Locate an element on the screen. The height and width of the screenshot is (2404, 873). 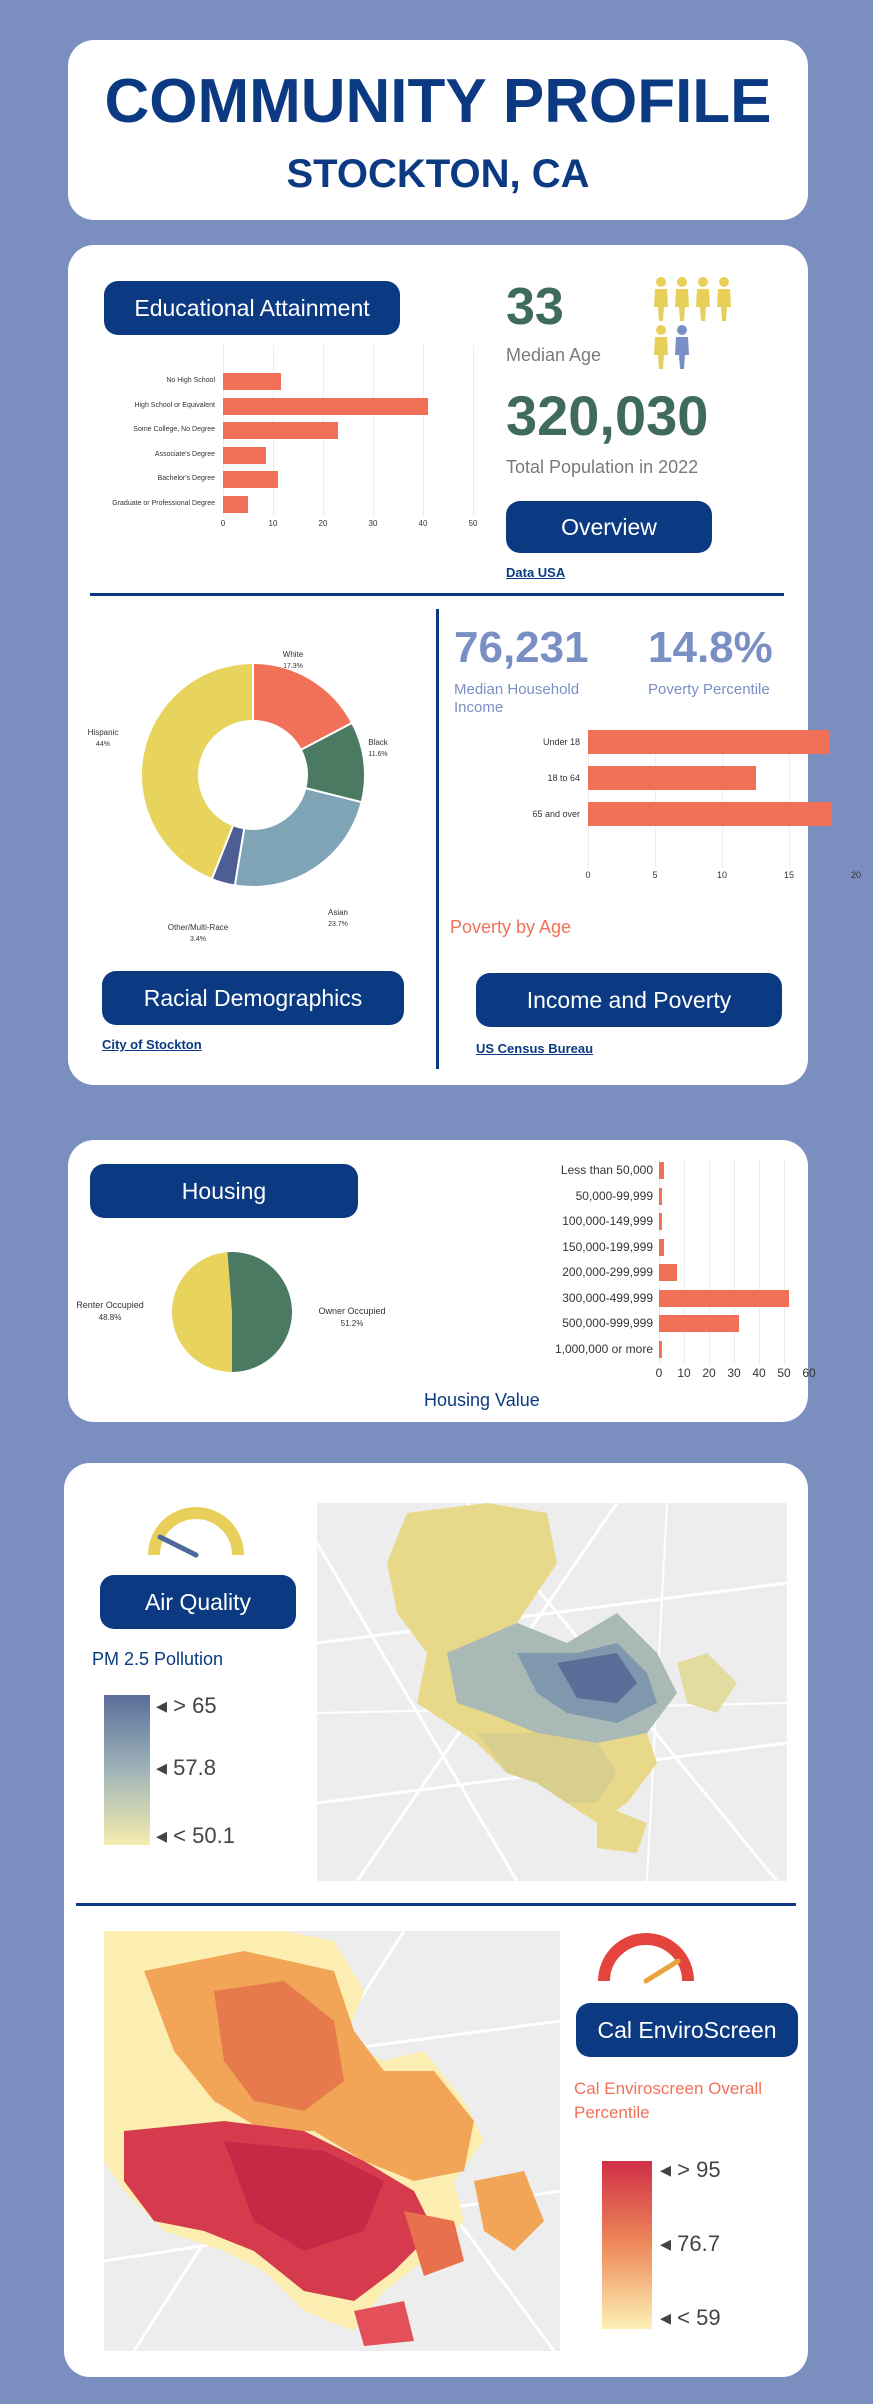
bar-category-label: 65 and over is located at coordinates (556, 813).